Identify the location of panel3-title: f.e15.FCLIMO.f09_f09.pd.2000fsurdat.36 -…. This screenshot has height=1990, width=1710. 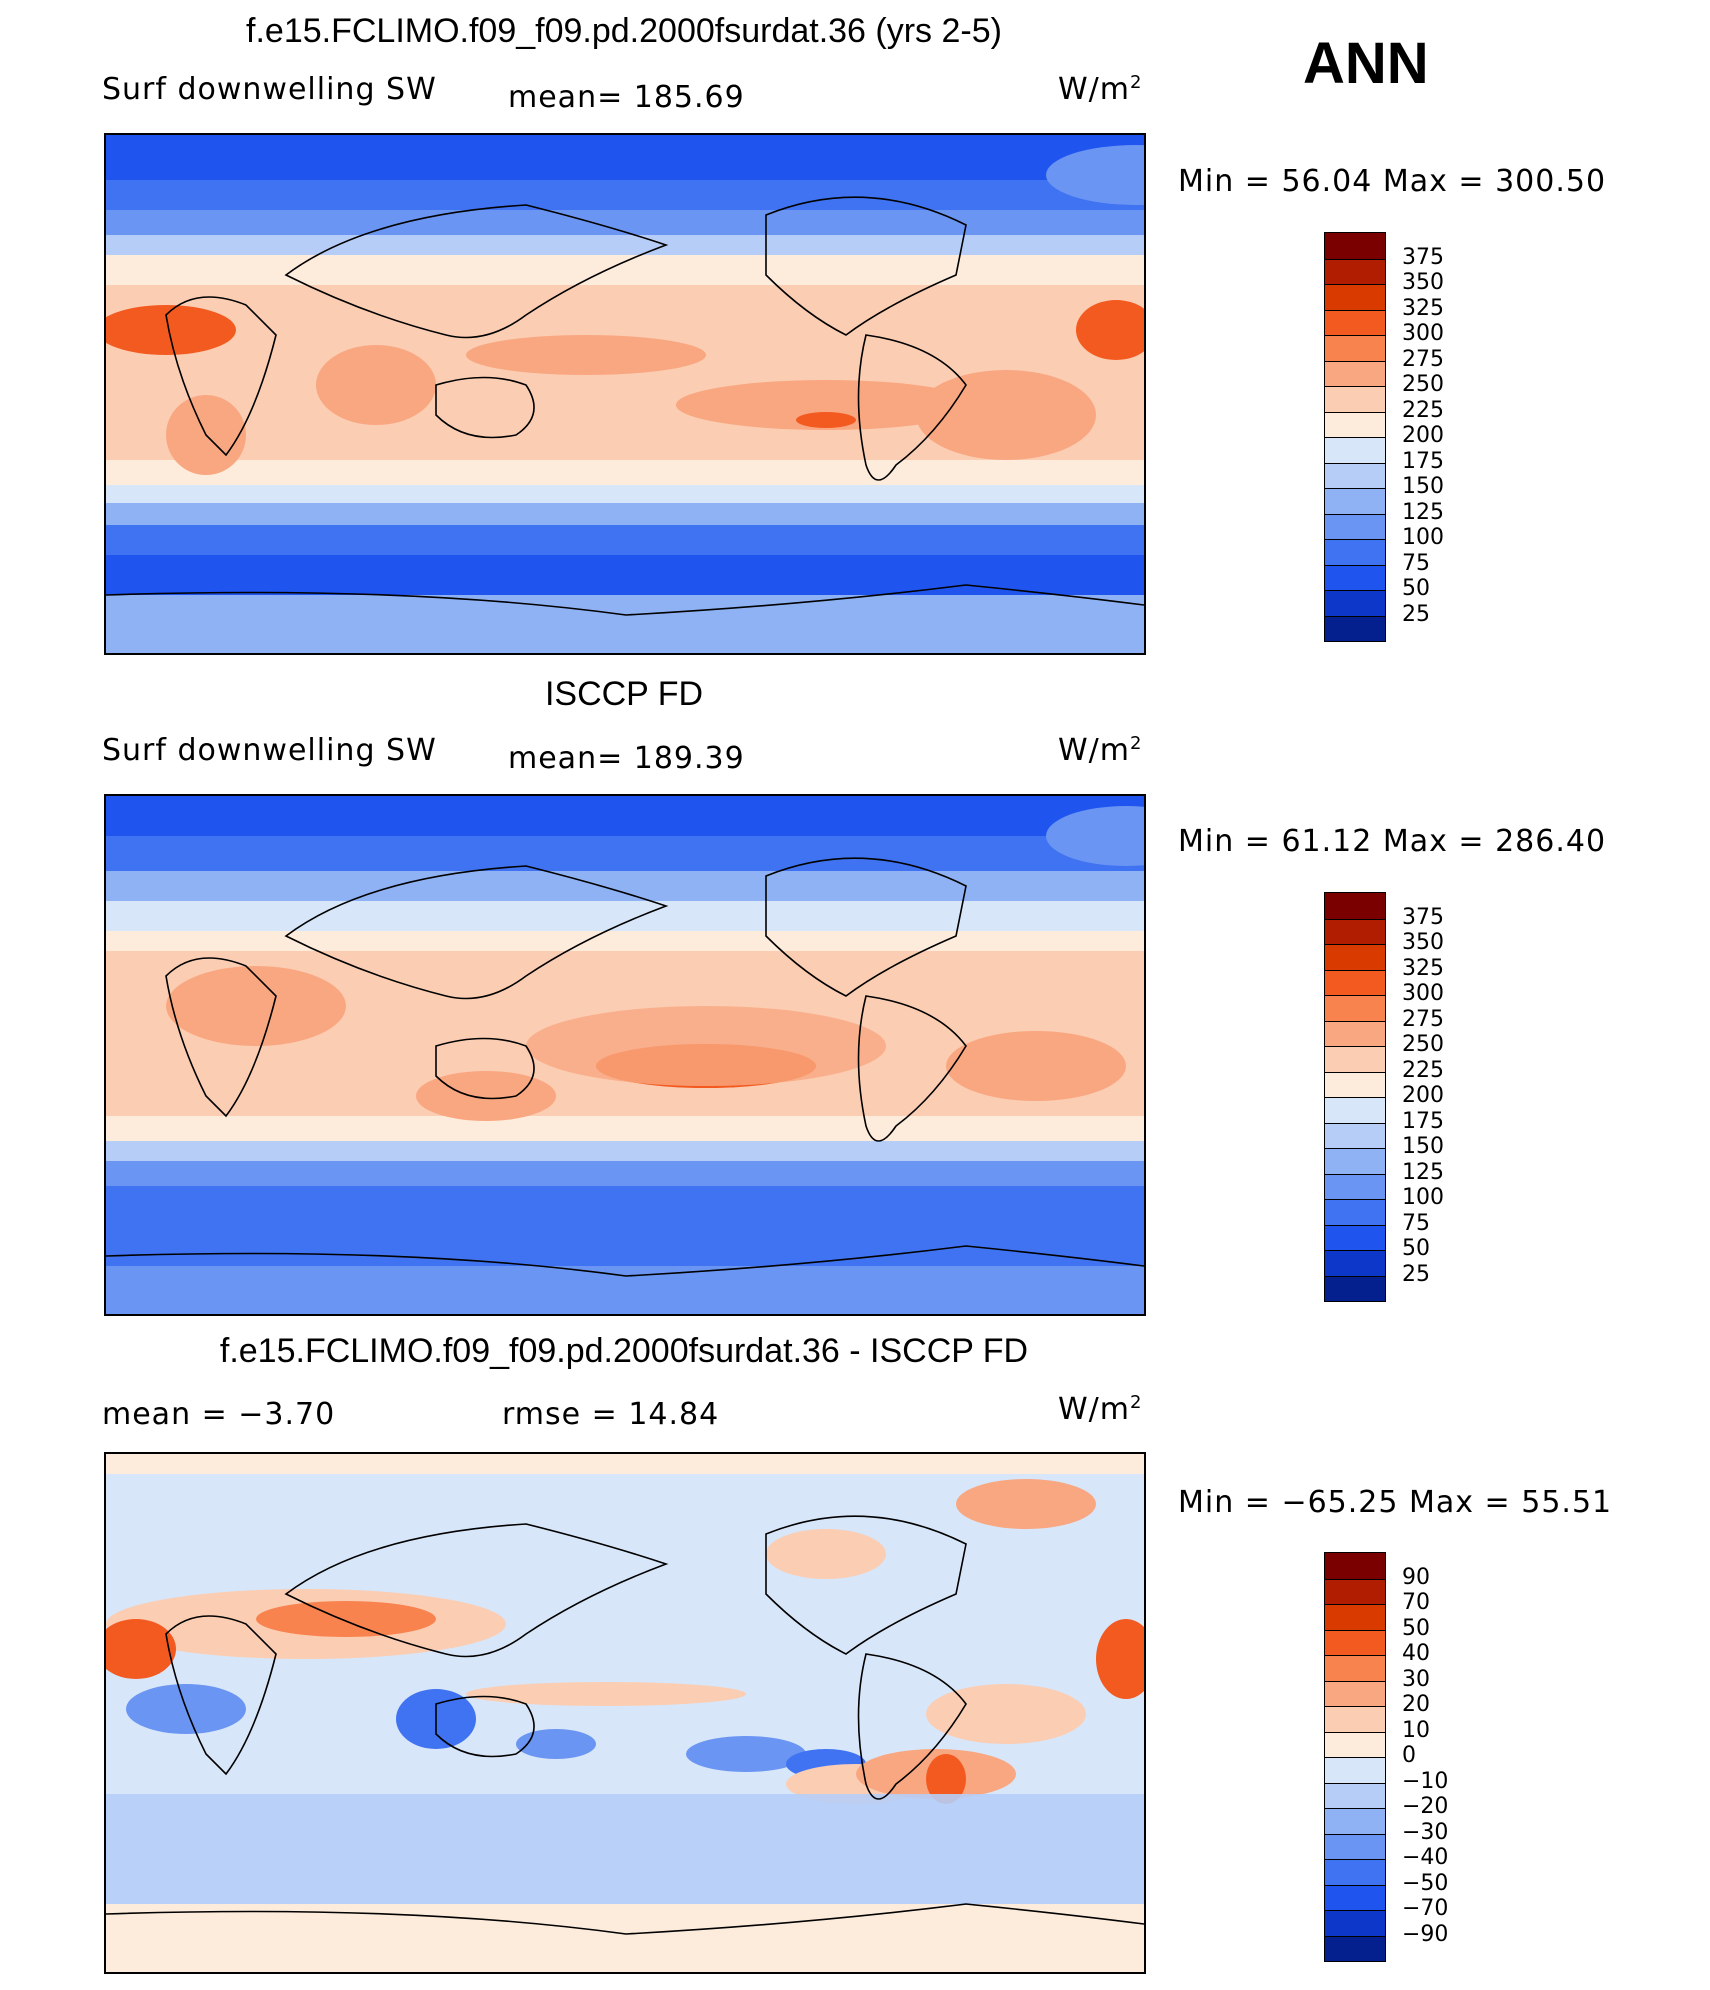
(624, 1351).